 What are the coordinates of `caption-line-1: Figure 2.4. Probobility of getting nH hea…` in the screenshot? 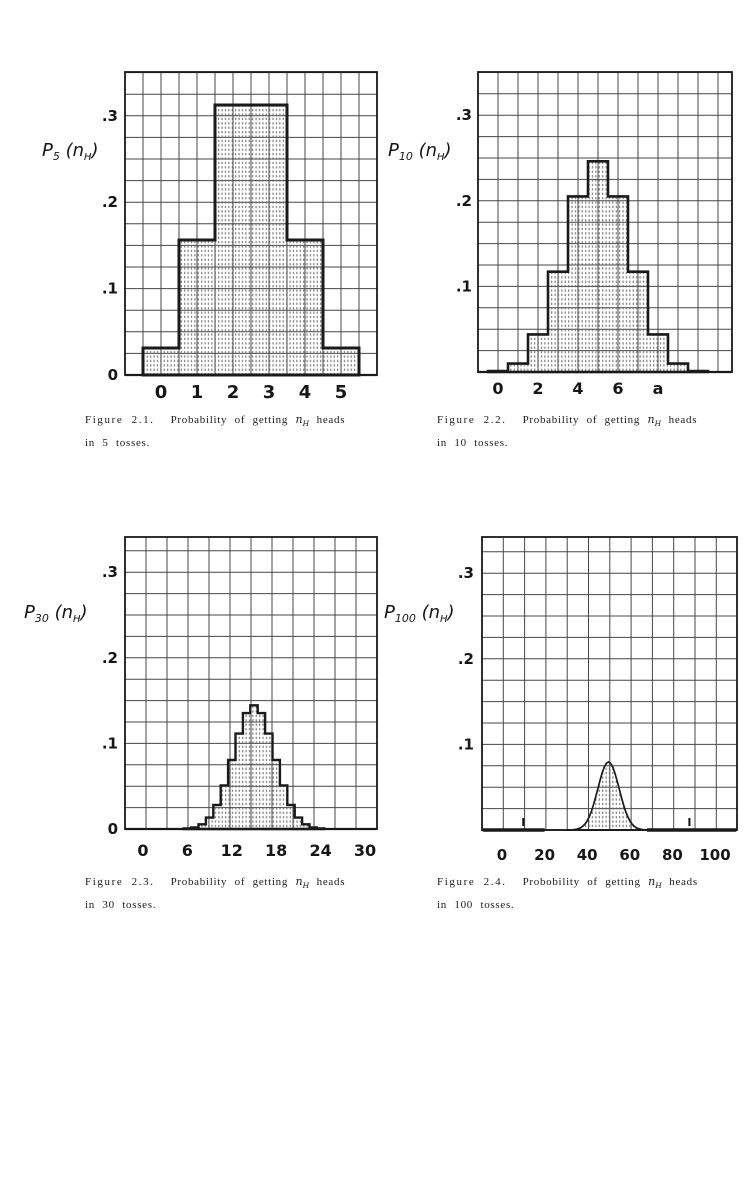 It's located at (590, 883).